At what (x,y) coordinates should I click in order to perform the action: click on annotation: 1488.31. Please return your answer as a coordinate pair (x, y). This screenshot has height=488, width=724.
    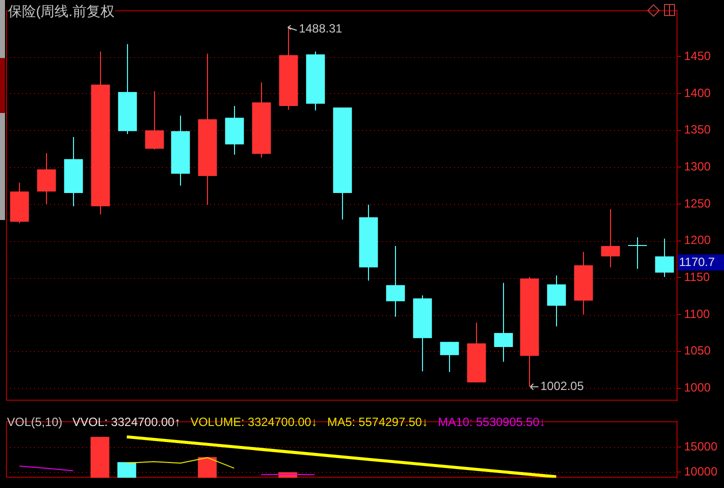
    Looking at the image, I should click on (320, 29).